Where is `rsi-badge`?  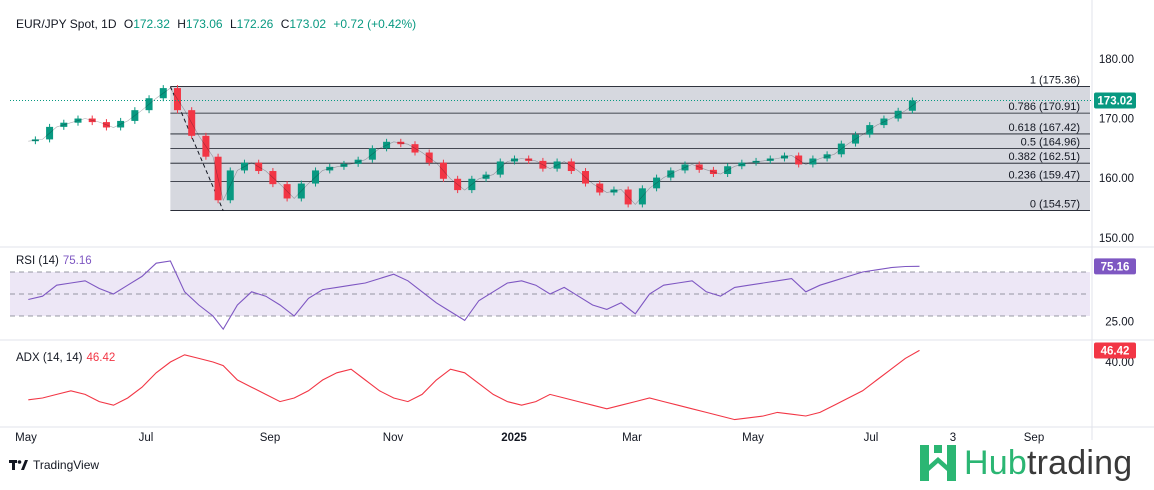
rsi-badge is located at coordinates (1115, 266).